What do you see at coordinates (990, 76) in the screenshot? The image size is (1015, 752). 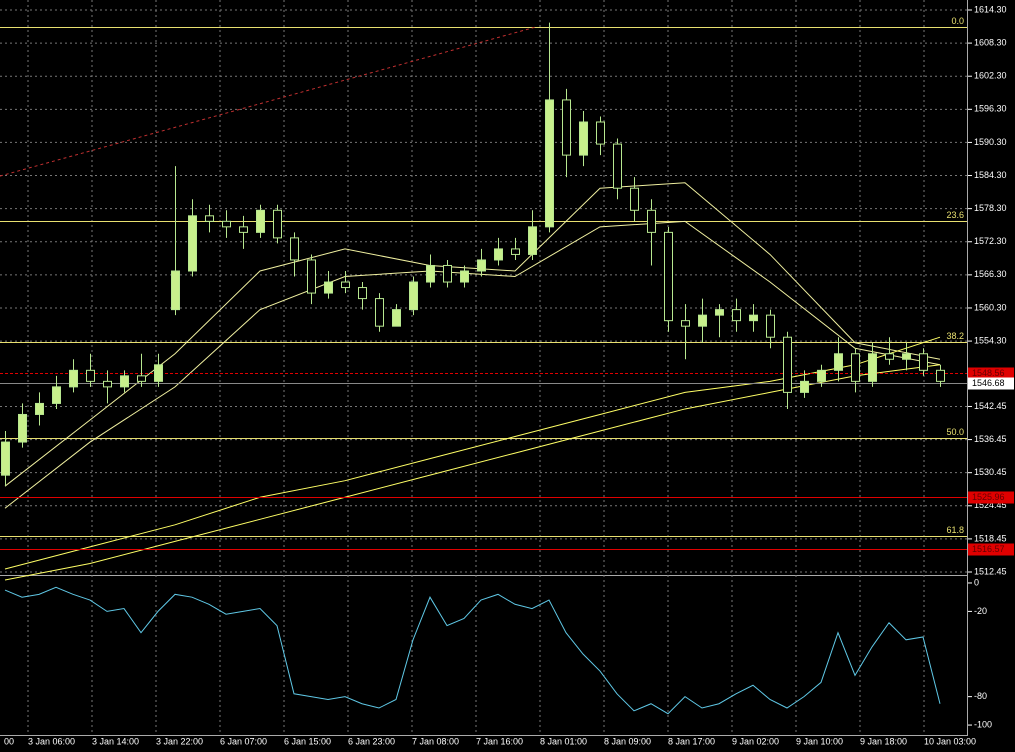 I see `y-tick-label: 1602.30` at bounding box center [990, 76].